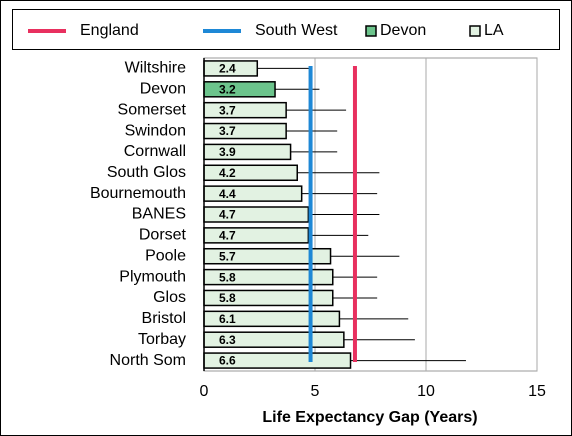 This screenshot has height=436, width=572. What do you see at coordinates (369, 417) in the screenshot?
I see `x-axis-title: Life Expectancy Gap (Years)` at bounding box center [369, 417].